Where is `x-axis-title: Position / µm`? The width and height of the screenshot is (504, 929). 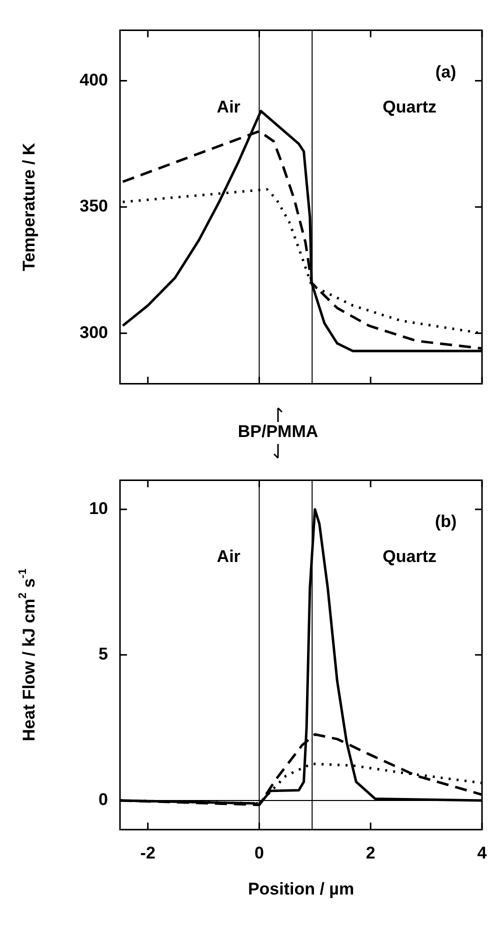 x-axis-title: Position / µm is located at coordinates (301, 888).